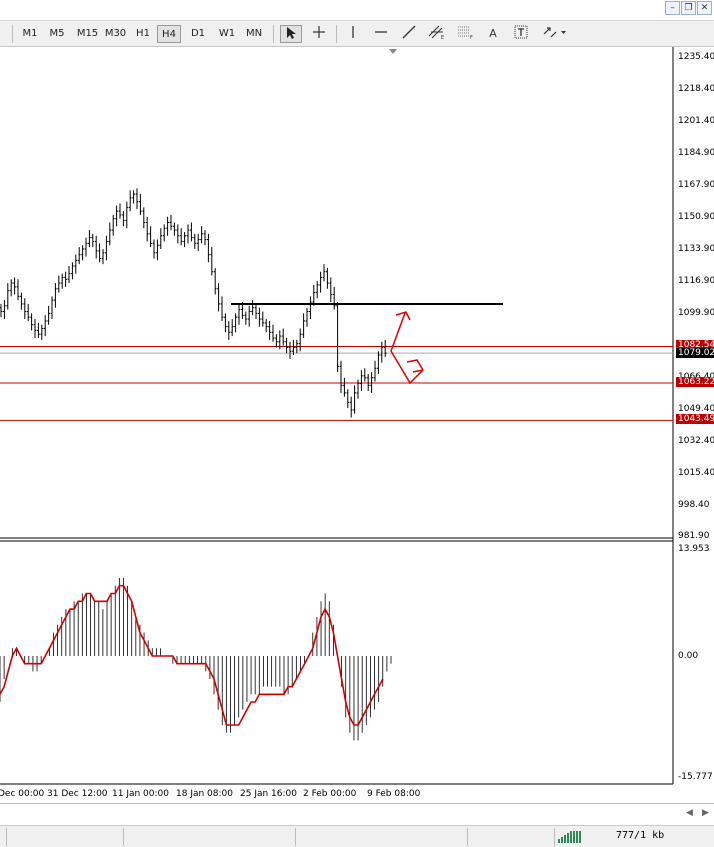 The image size is (714, 847). Describe the element at coordinates (521, 34) in the screenshot. I see `text-label-icon` at that location.